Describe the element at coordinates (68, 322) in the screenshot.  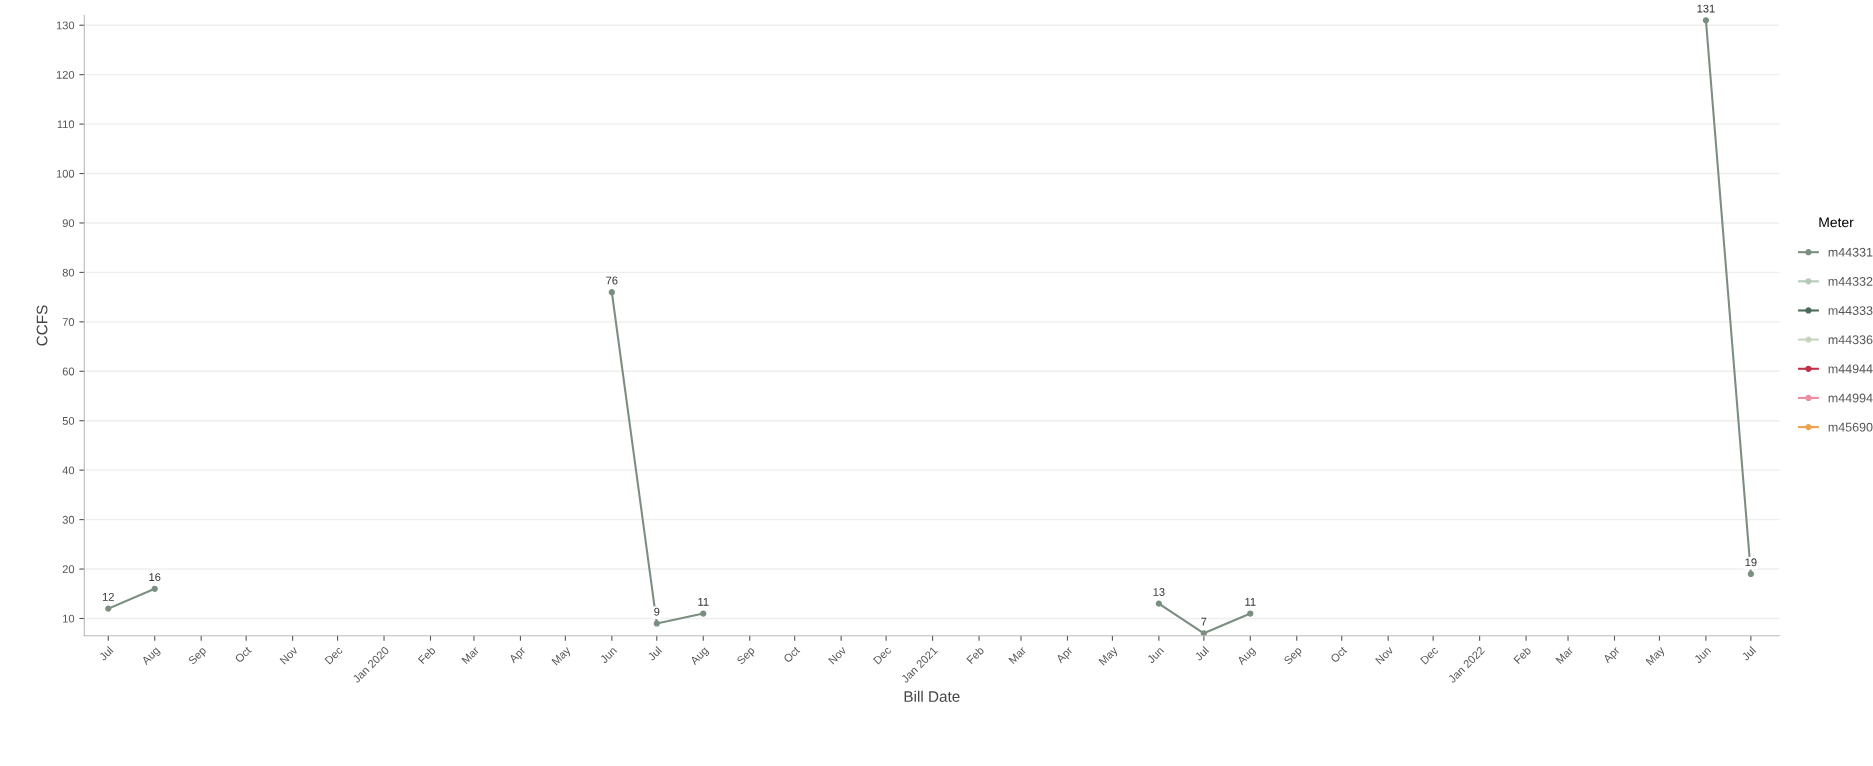
I see `y-tick-label: 70` at that location.